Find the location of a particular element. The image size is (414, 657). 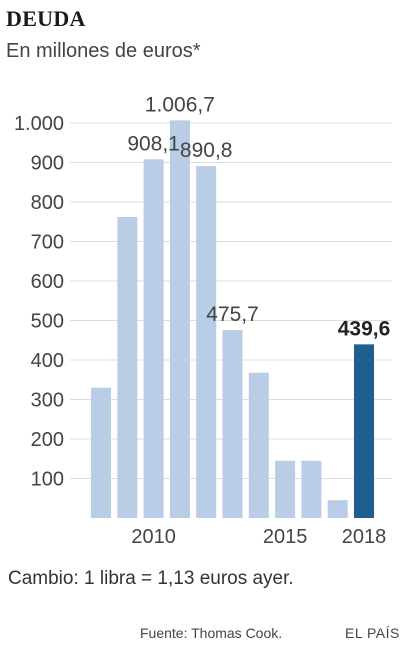

y-tick-label: 1.000 is located at coordinates (39, 124).